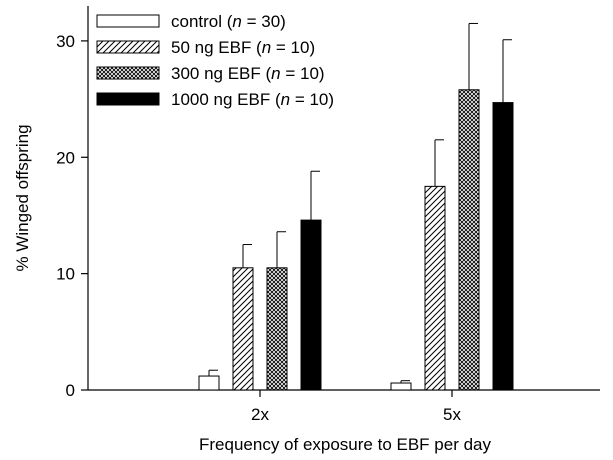 This screenshot has height=460, width=613. What do you see at coordinates (72, 216) in the screenshot?
I see `y-ticks: 0 10 20 30` at bounding box center [72, 216].